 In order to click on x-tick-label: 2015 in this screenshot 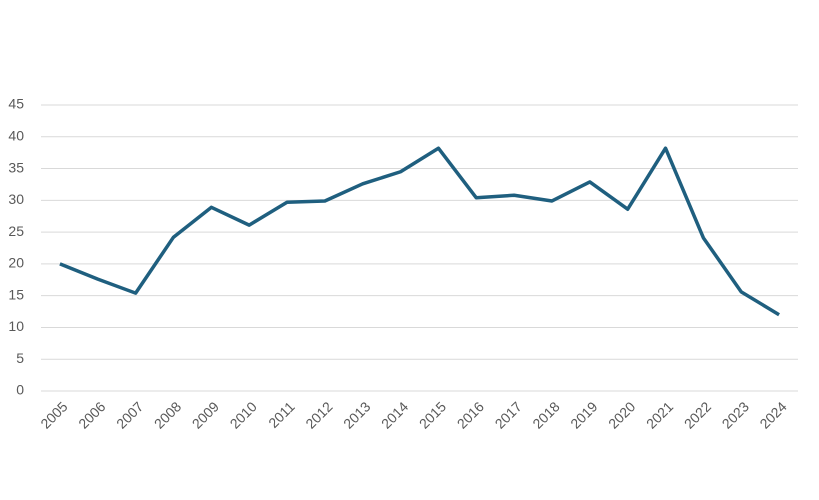, I will do `click(432, 414)`.